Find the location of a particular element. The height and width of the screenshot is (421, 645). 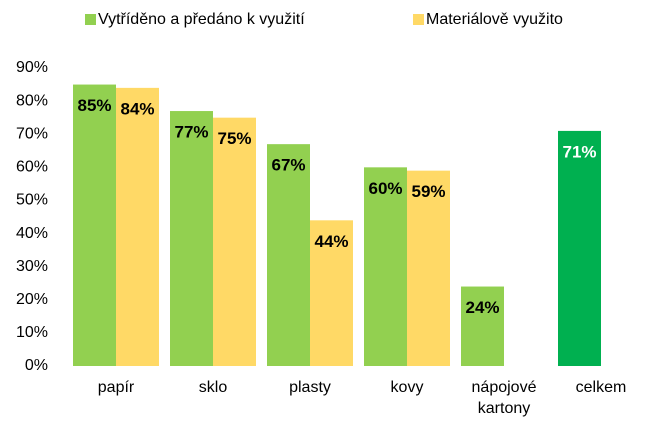

y-tick-label: 10% is located at coordinates (32, 332).